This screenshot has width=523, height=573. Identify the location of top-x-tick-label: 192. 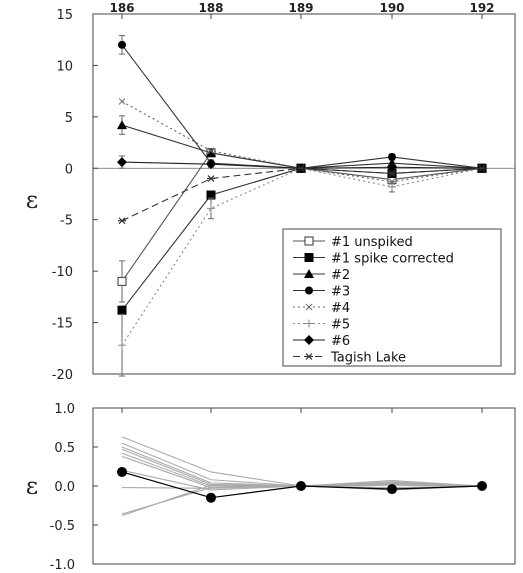
(481, 8).